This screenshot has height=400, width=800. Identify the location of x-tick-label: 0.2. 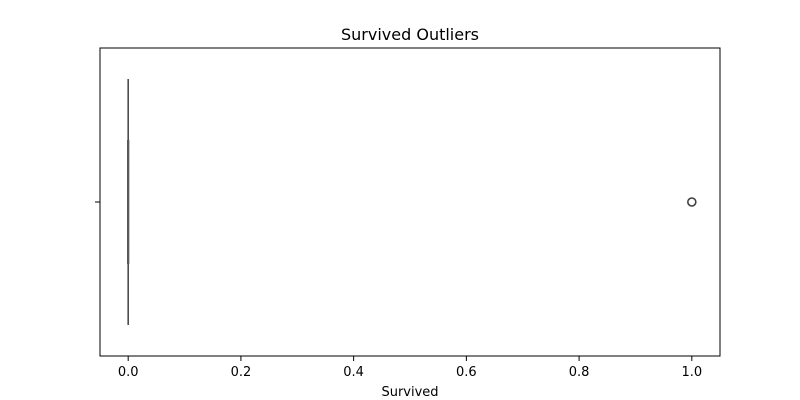
(241, 372).